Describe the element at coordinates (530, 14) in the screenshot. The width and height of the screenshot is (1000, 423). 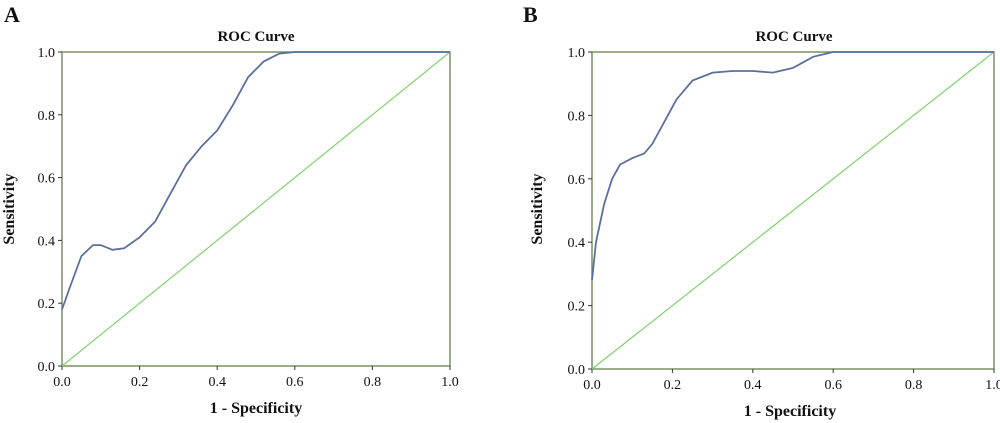
I see `panel-letter-b: B` at that location.